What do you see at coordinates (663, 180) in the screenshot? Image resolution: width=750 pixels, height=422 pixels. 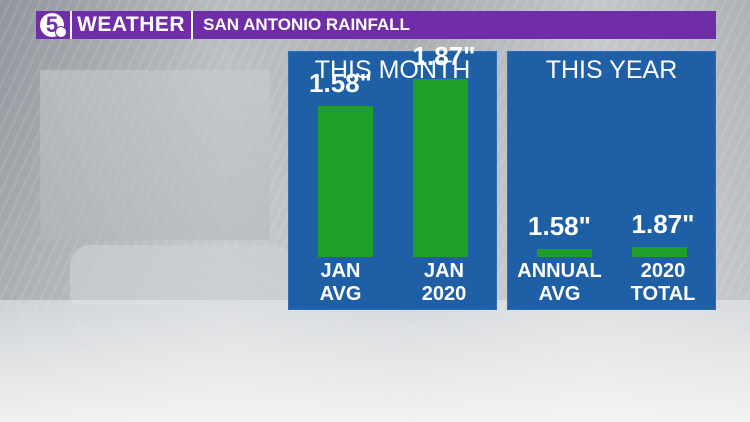 I see `column-2020-total: 1.87" 2020 TOTAL` at bounding box center [663, 180].